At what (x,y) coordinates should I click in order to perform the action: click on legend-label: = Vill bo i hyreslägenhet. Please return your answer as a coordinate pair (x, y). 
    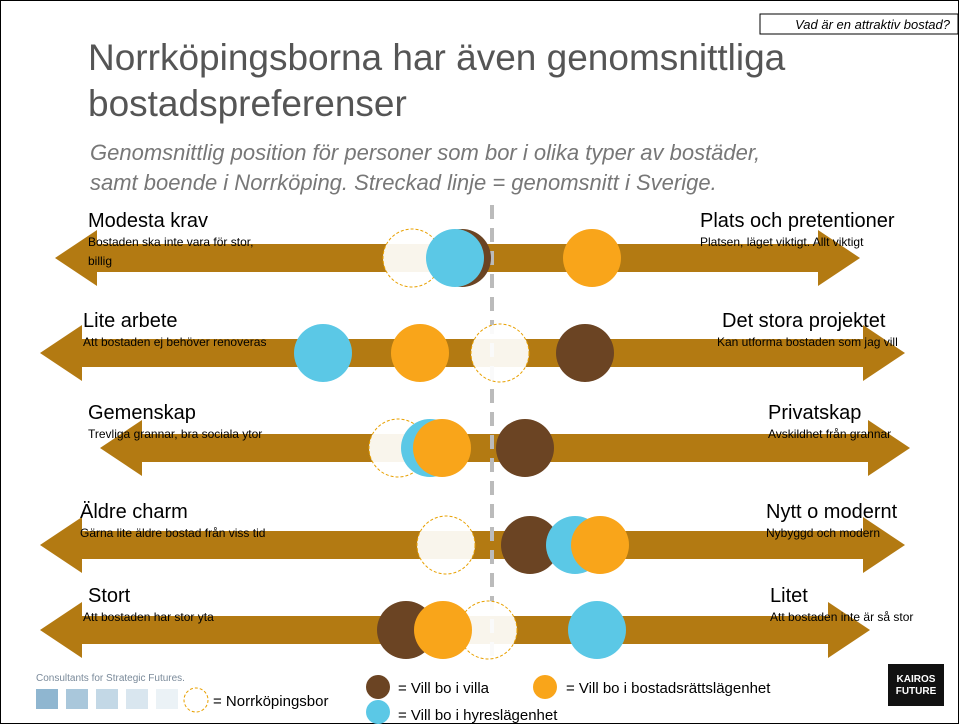
    Looking at the image, I should click on (478, 715).